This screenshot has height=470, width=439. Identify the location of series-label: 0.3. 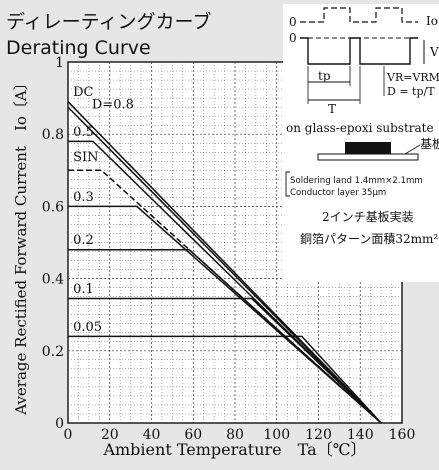
(83, 197).